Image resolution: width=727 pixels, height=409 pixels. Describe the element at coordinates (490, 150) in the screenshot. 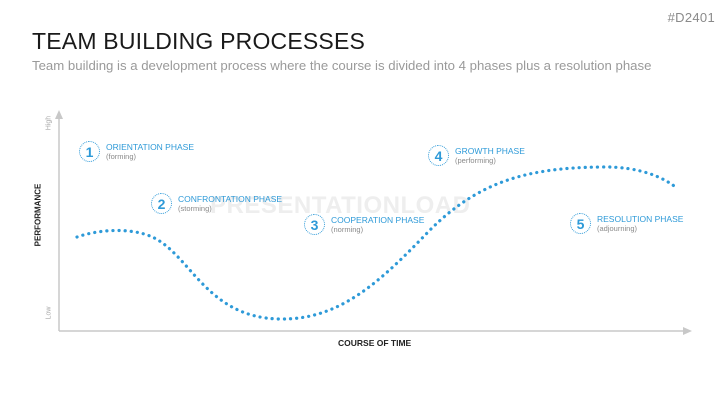

I see `phase-name: GROWTH PHASE` at that location.